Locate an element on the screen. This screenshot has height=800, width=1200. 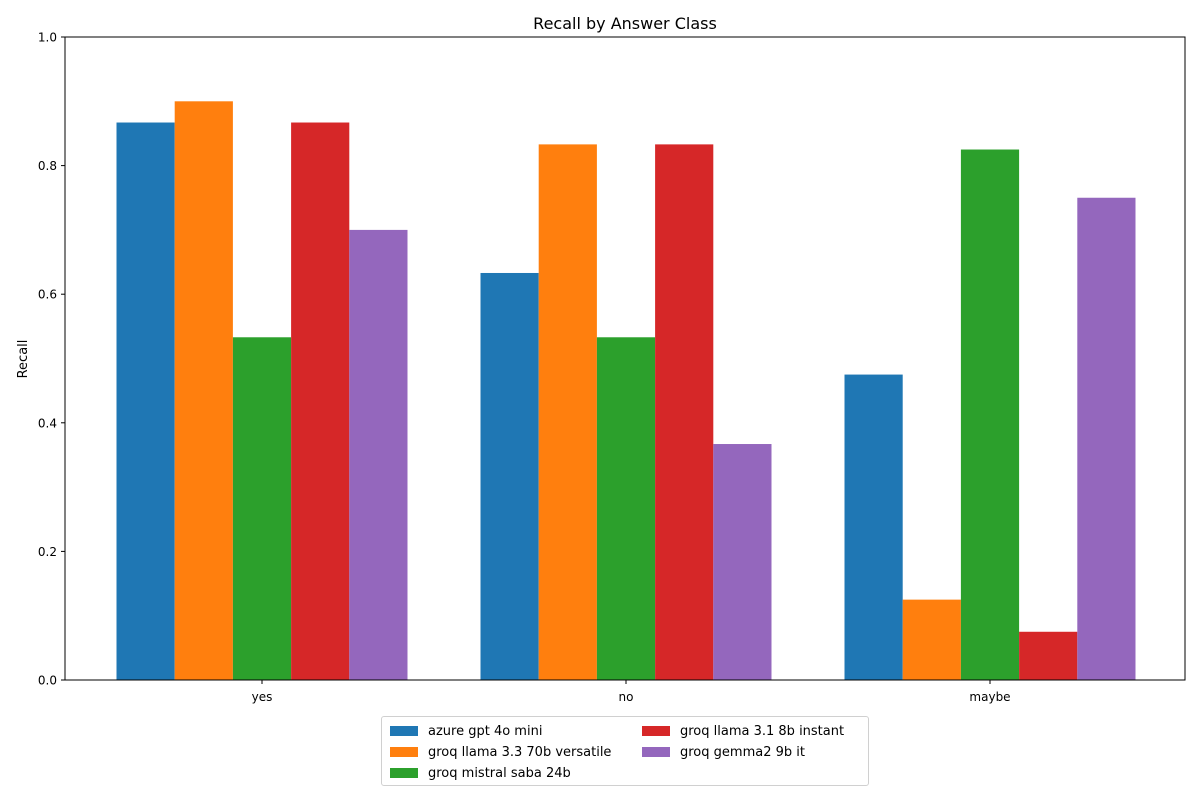
bar-groq-llama-3-3-70b-versatile-no is located at coordinates (567, 412).